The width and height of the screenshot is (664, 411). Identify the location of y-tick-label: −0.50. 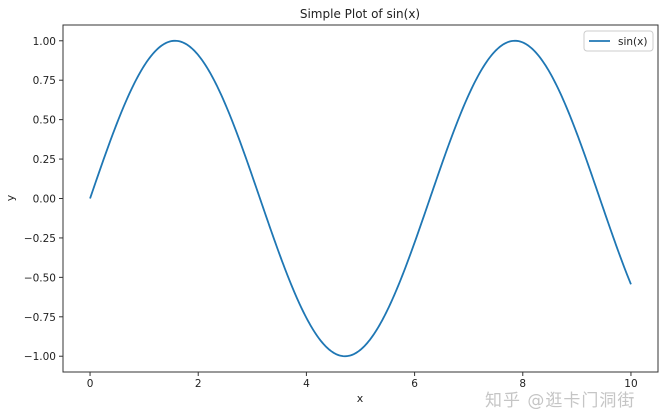
(40, 278).